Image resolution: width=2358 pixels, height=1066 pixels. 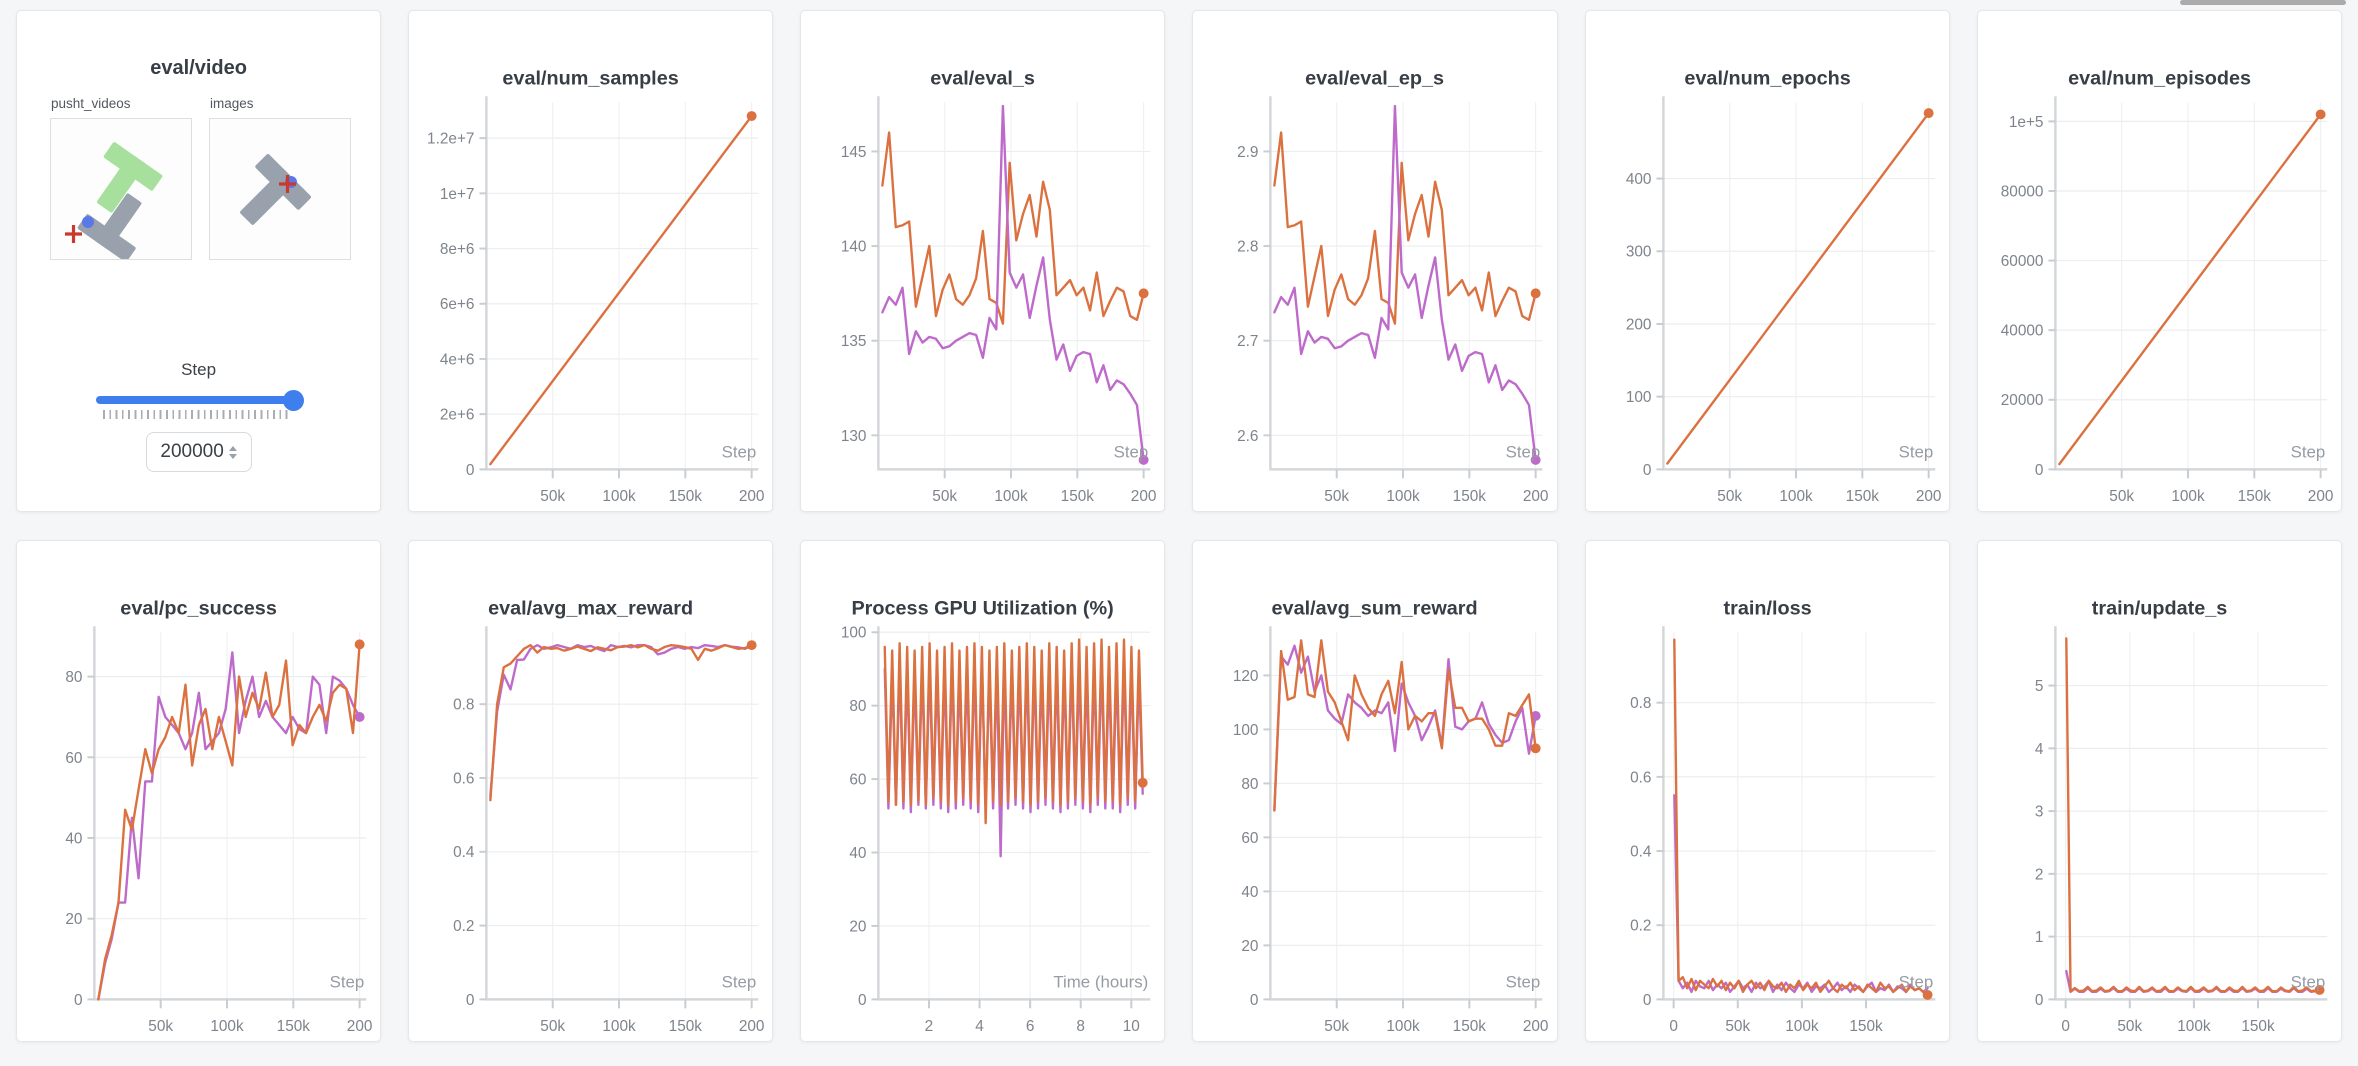 I want to click on panel-train_loss: 0 50k 100k 150k 0 0.2 0.4 0.6 0.8 Step train/loss, so click(x=1767, y=791).